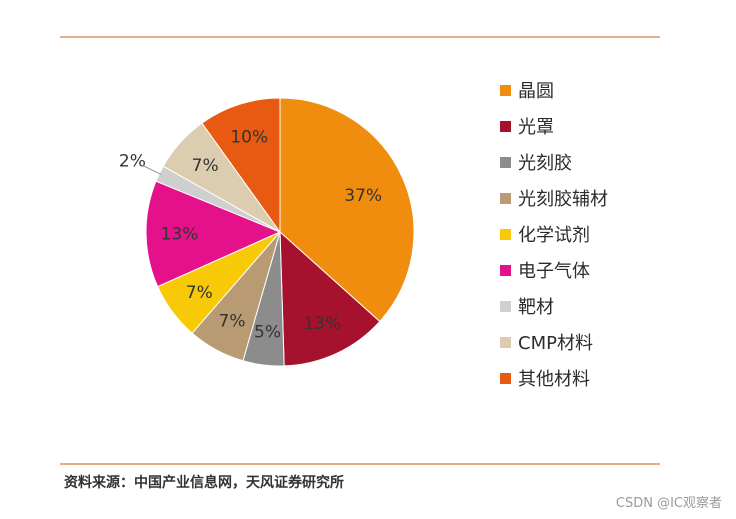  What do you see at coordinates (536, 127) in the screenshot?
I see `legend-label: 光罩` at bounding box center [536, 127].